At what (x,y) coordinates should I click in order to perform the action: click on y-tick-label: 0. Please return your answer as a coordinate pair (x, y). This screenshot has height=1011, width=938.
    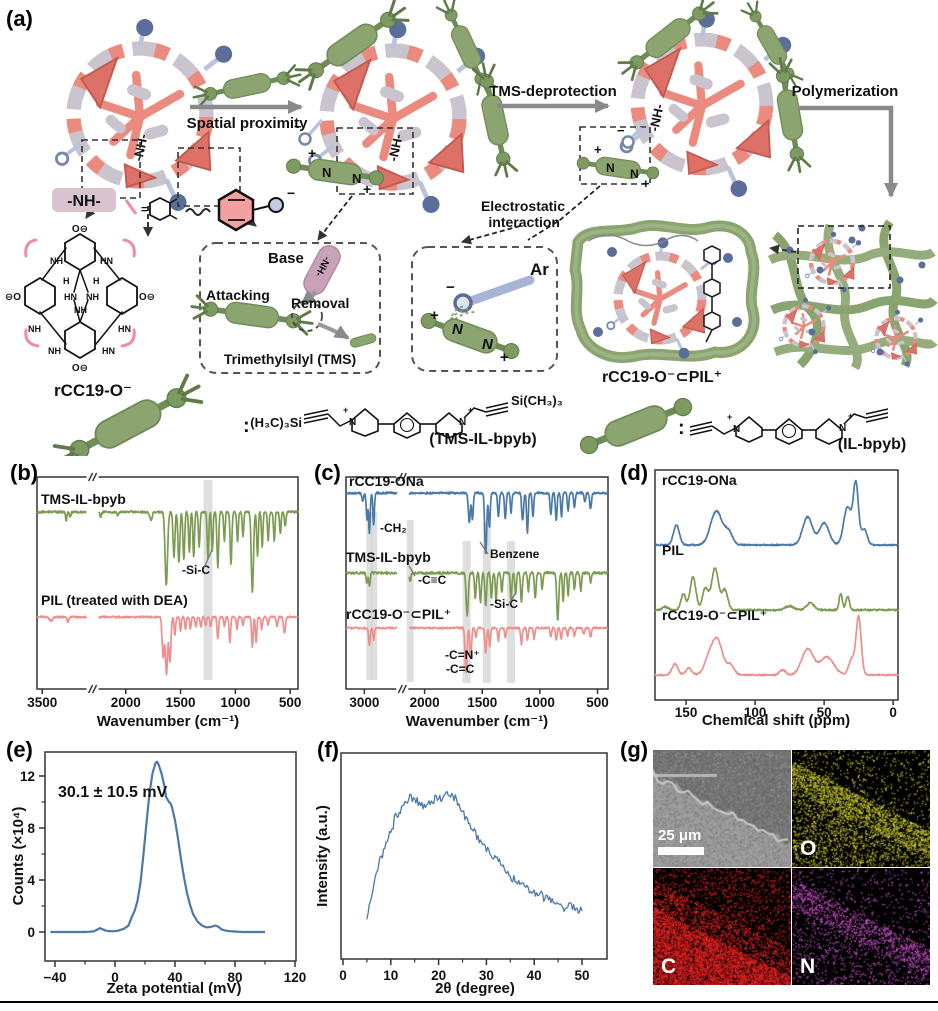
    Looking at the image, I should click on (31, 932).